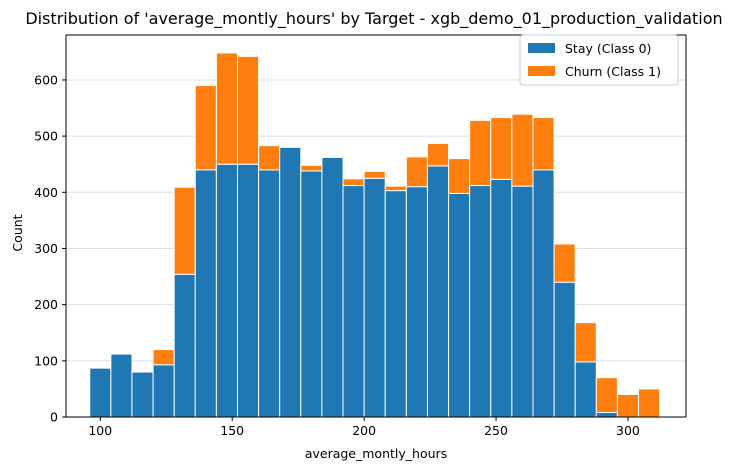 The image size is (747, 470). What do you see at coordinates (17, 232) in the screenshot?
I see `y-axis-label: Count` at bounding box center [17, 232].